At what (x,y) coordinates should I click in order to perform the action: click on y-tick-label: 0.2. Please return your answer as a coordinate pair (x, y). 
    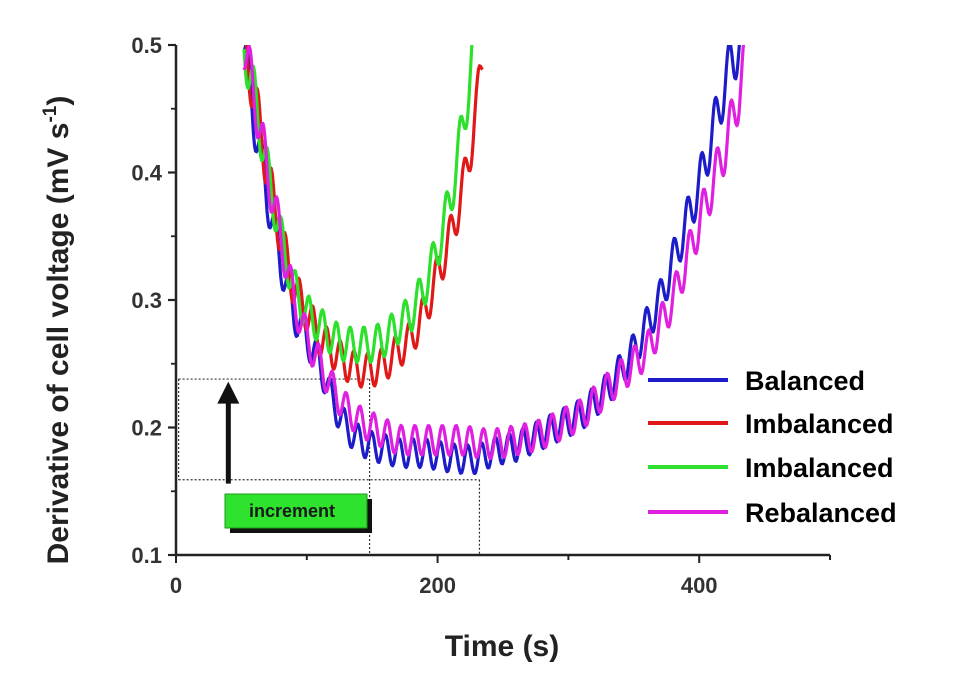
    Looking at the image, I should click on (146, 428).